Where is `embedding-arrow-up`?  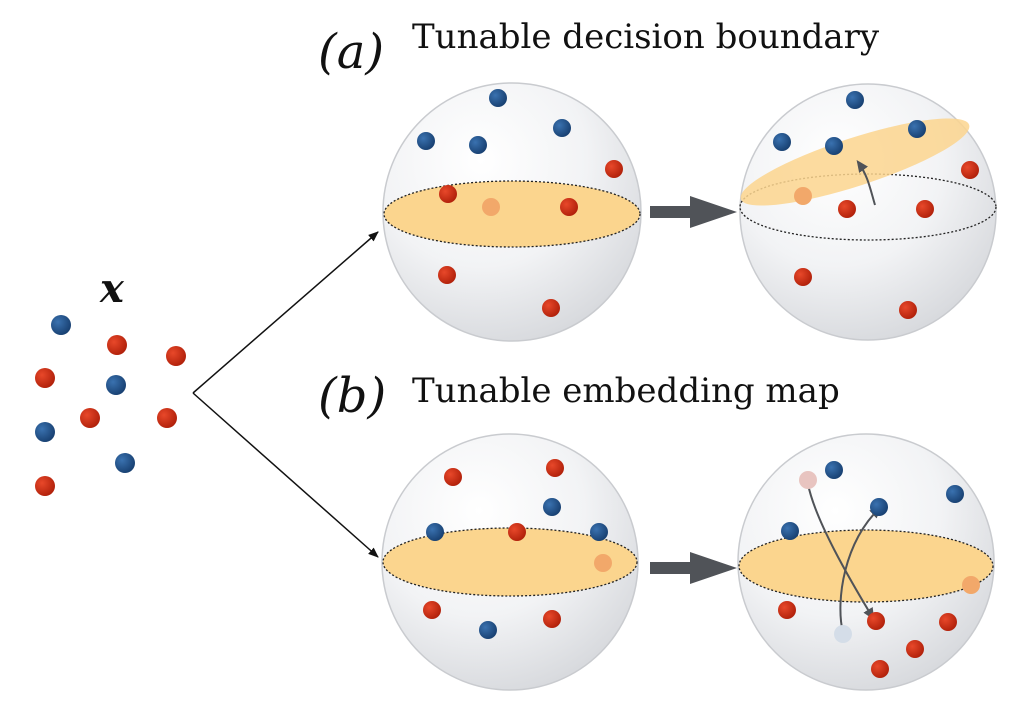 embedding-arrow-up is located at coordinates (860, 570).